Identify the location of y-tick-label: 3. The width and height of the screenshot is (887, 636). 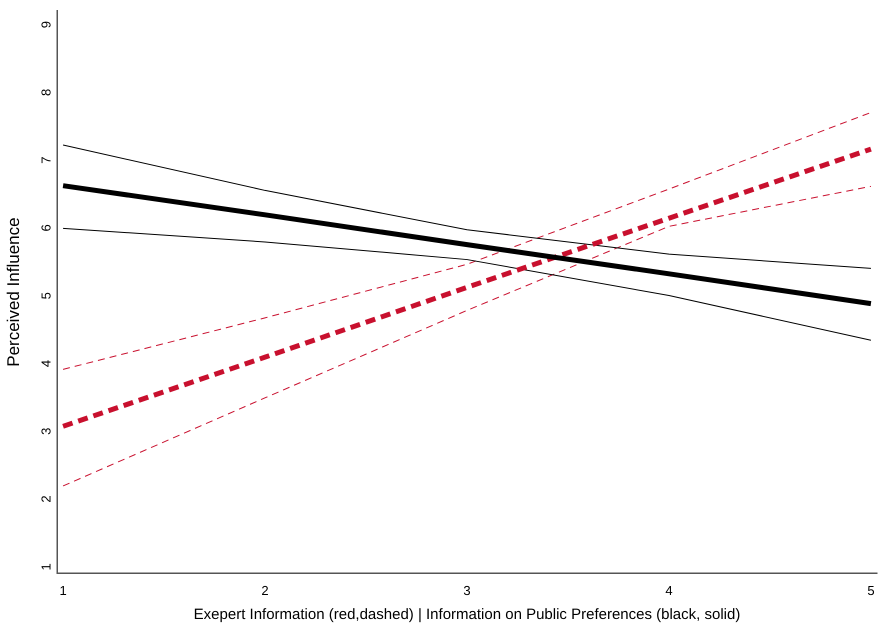
(46, 431).